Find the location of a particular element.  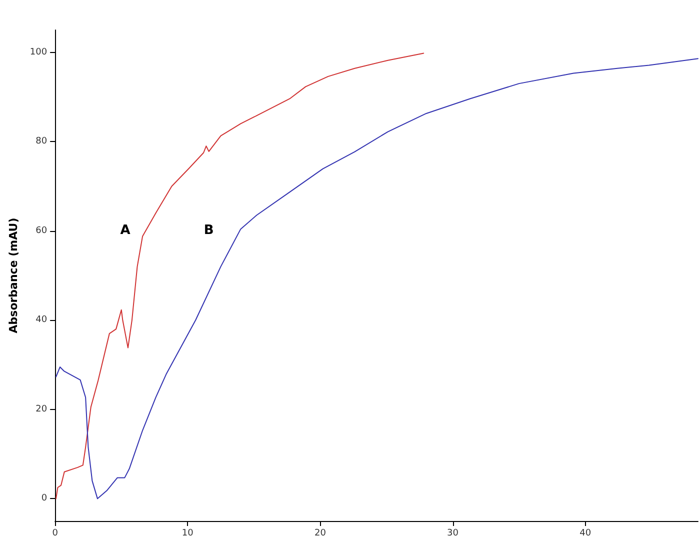

x-tick-label: 0 is located at coordinates (55, 533).